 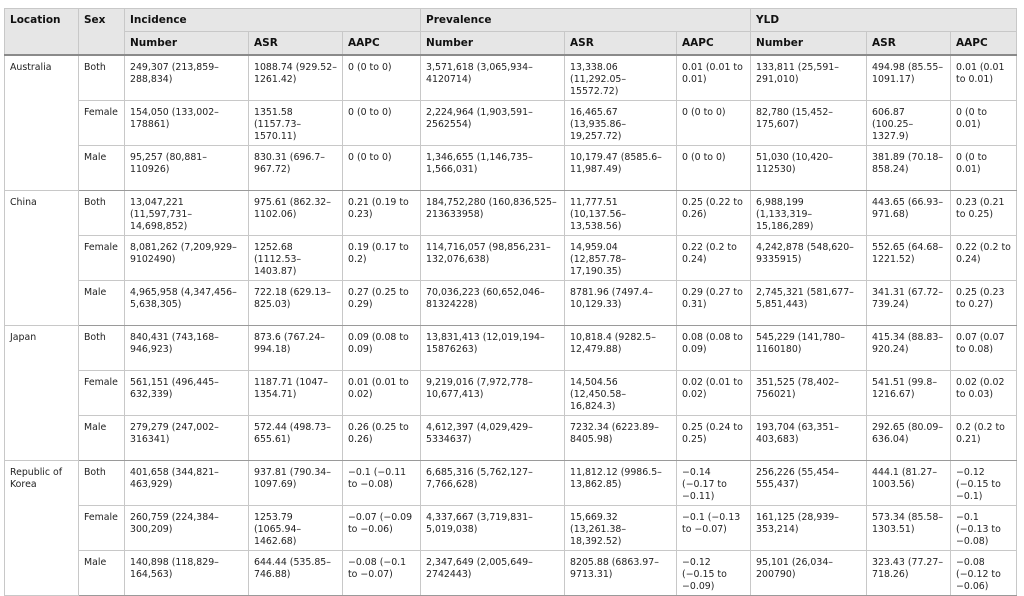 I want to click on prevalence-aapc-cell: −0.1 (−0.13 to −0.07), so click(x=714, y=528).